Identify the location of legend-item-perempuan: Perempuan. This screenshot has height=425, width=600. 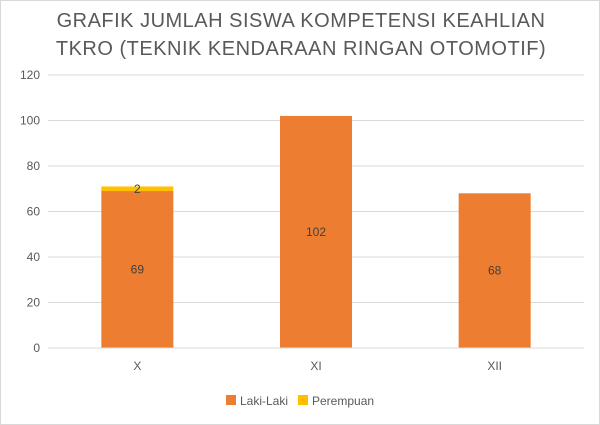
(336, 401).